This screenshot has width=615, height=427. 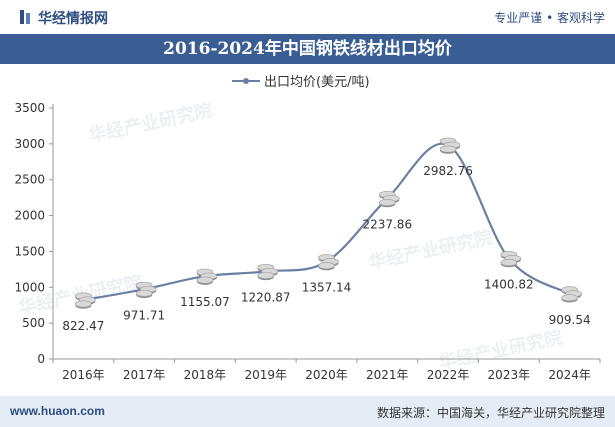 What do you see at coordinates (83, 326) in the screenshot?
I see `data-label: 822.47` at bounding box center [83, 326].